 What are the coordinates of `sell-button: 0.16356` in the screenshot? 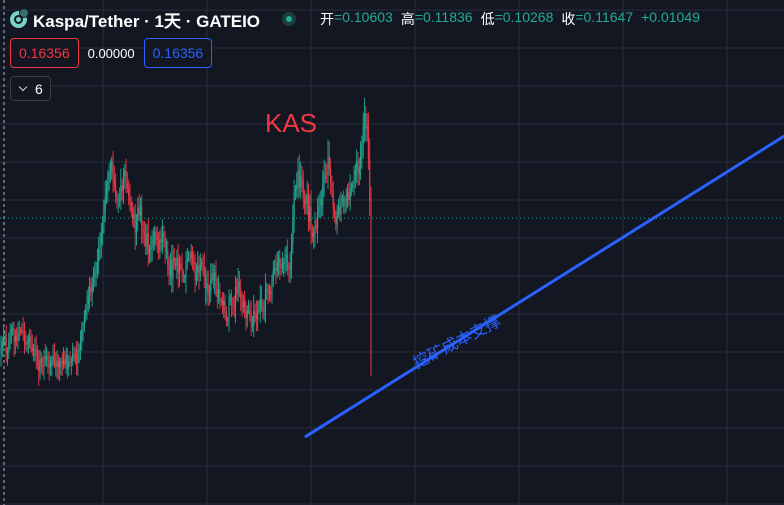 It's located at (44, 53).